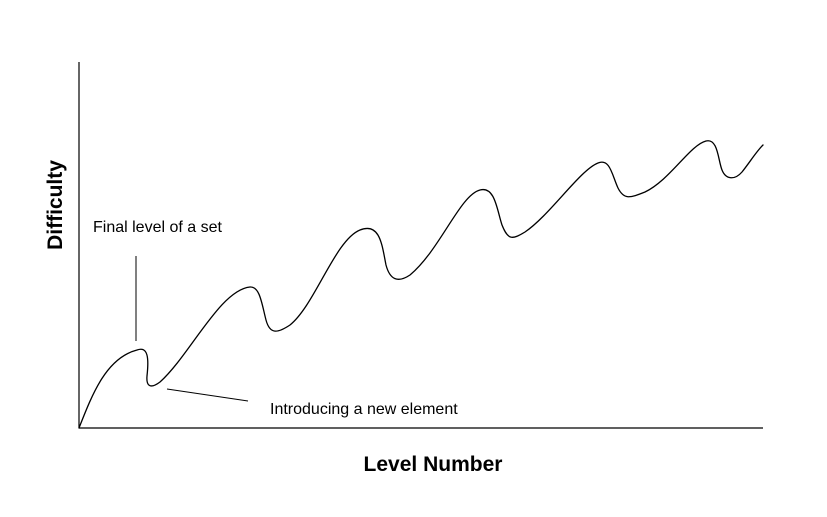 The width and height of the screenshot is (827, 517). What do you see at coordinates (158, 227) in the screenshot?
I see `peak-annotation: Final level of a set` at bounding box center [158, 227].